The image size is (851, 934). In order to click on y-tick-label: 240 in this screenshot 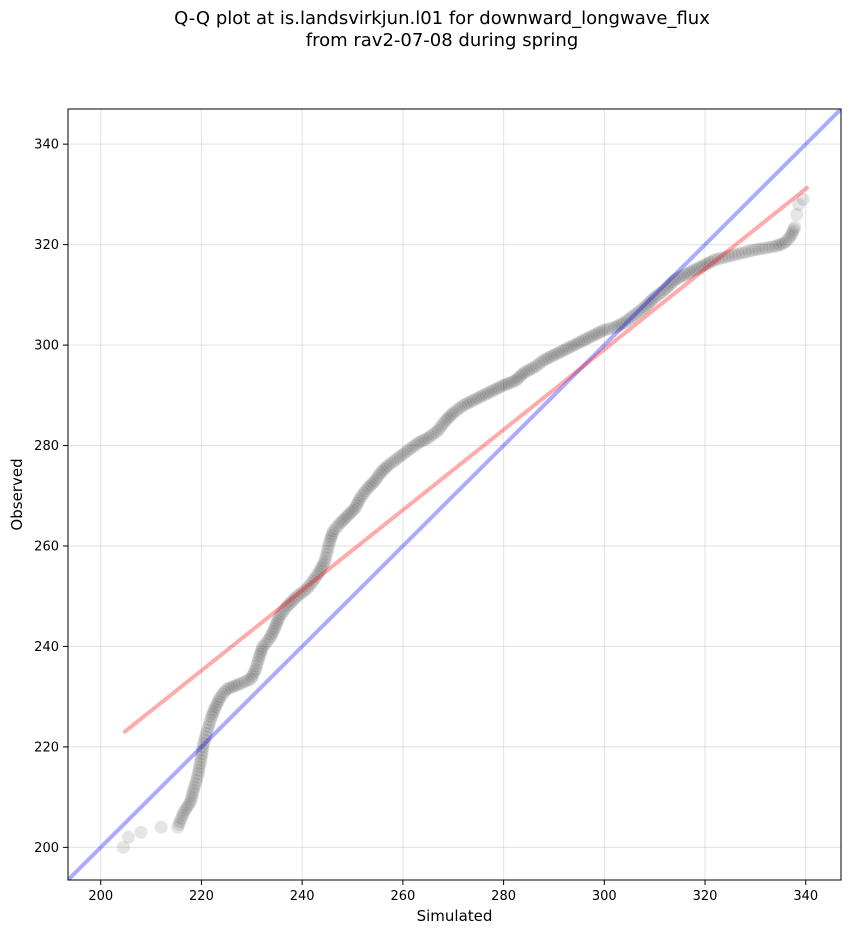, I will do `click(46, 647)`.